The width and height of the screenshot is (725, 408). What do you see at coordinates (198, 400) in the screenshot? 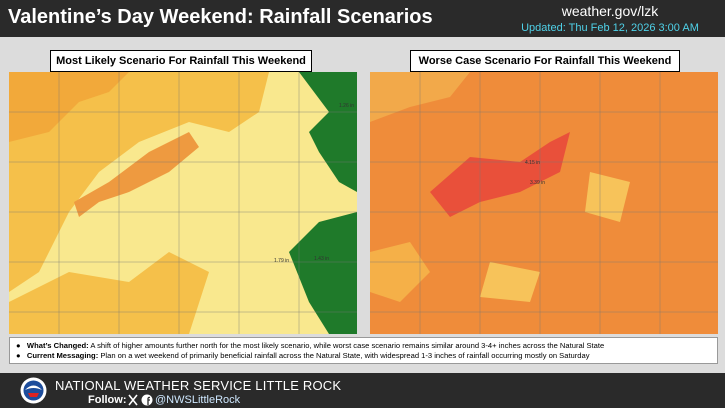
I see `handle: @NWSLittleRock` at bounding box center [198, 400].